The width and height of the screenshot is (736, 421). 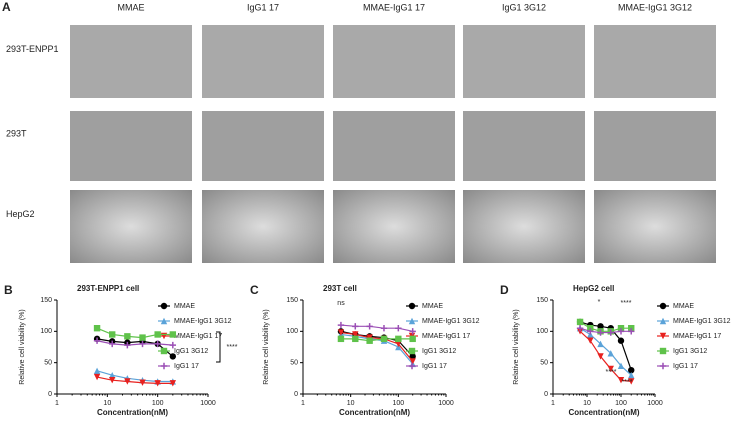 What do you see at coordinates (32, 49) in the screenshot?
I see `row-label: 293T-ENPP1` at bounding box center [32, 49].